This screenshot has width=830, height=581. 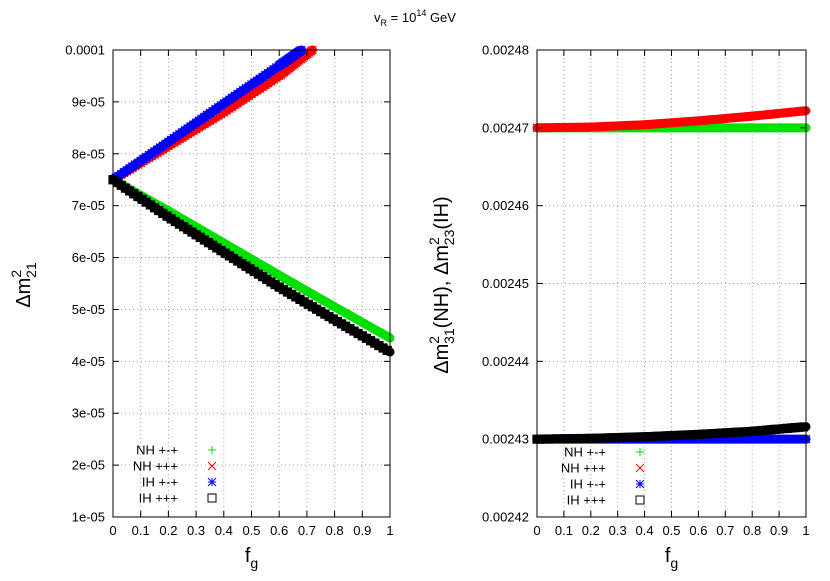 I want to click on y-tick-label: 3e-05, so click(x=88, y=413).